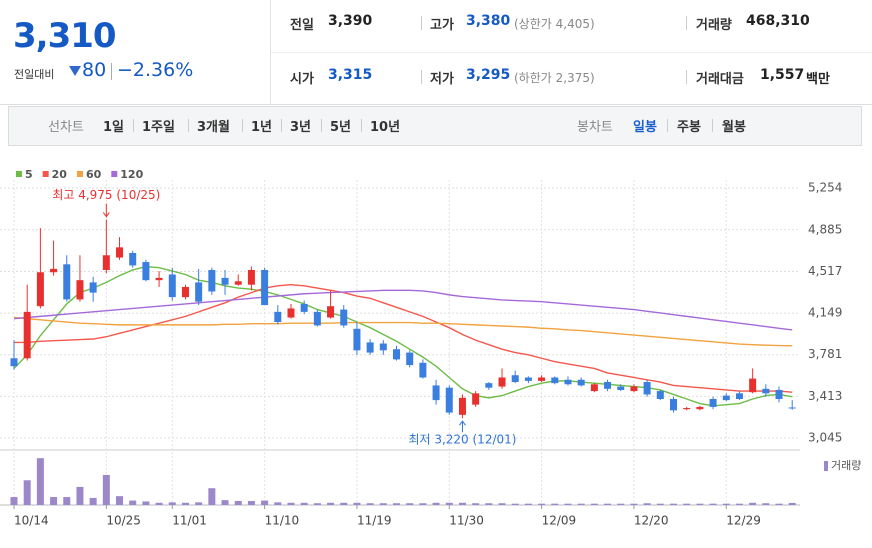 The height and width of the screenshot is (548, 872). Describe the element at coordinates (155, 70) in the screenshot. I see `change-rate: −2.36%` at that location.